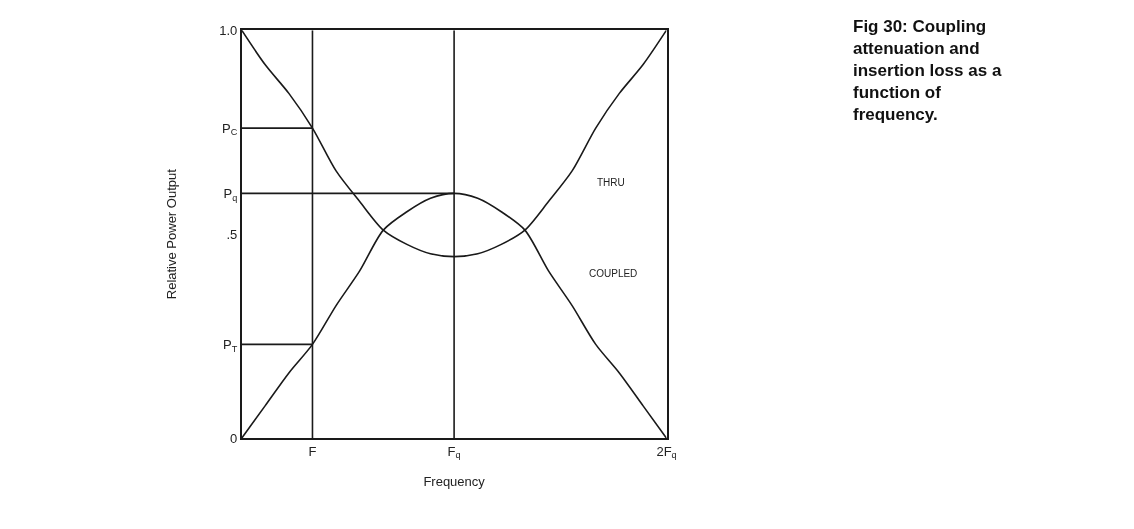  I want to click on y-tick-label: 0, so click(234, 438).